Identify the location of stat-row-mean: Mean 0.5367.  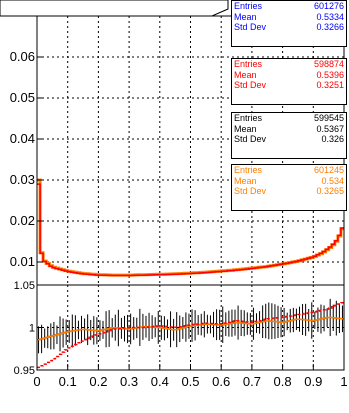
(289, 129).